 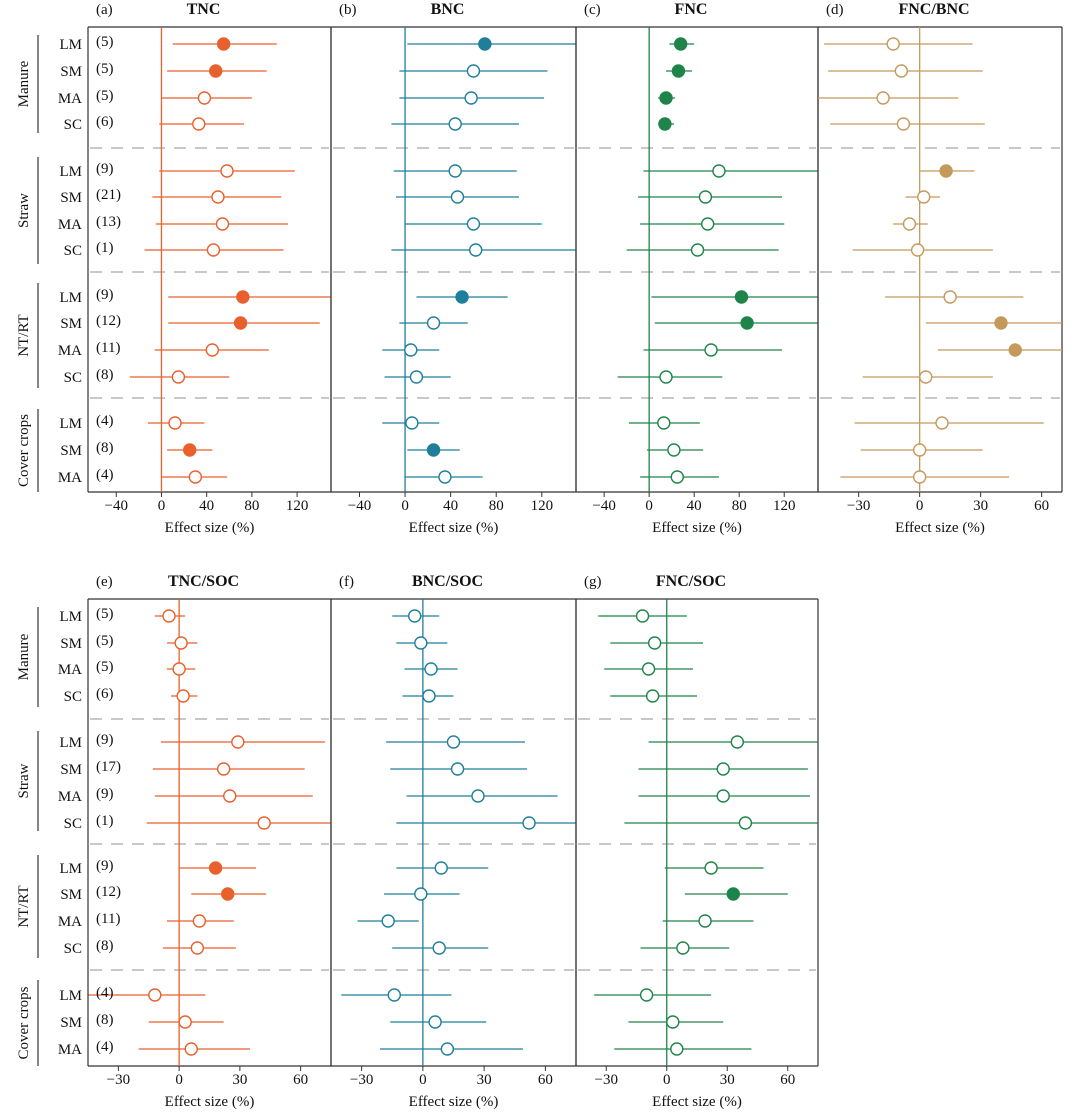 What do you see at coordinates (104, 582) in the screenshot?
I see `panel-letter: (e)` at bounding box center [104, 582].